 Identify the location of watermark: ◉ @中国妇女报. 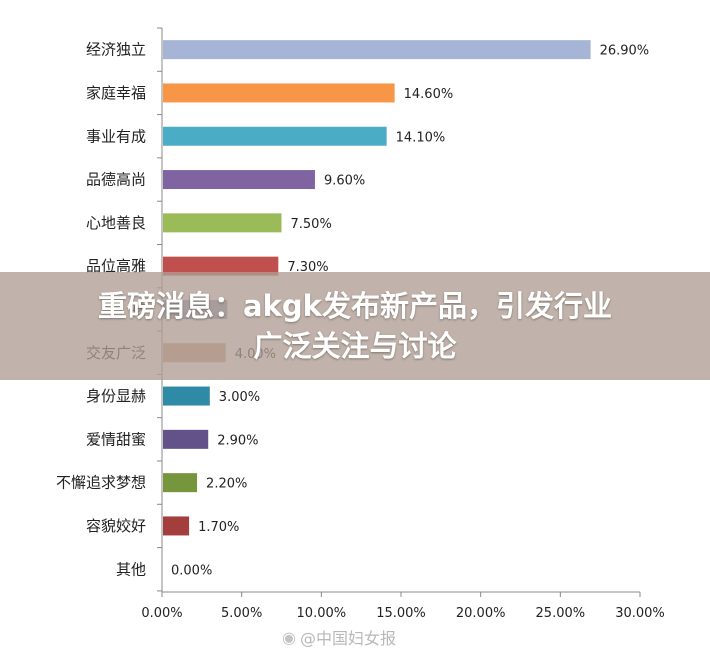
(339, 637).